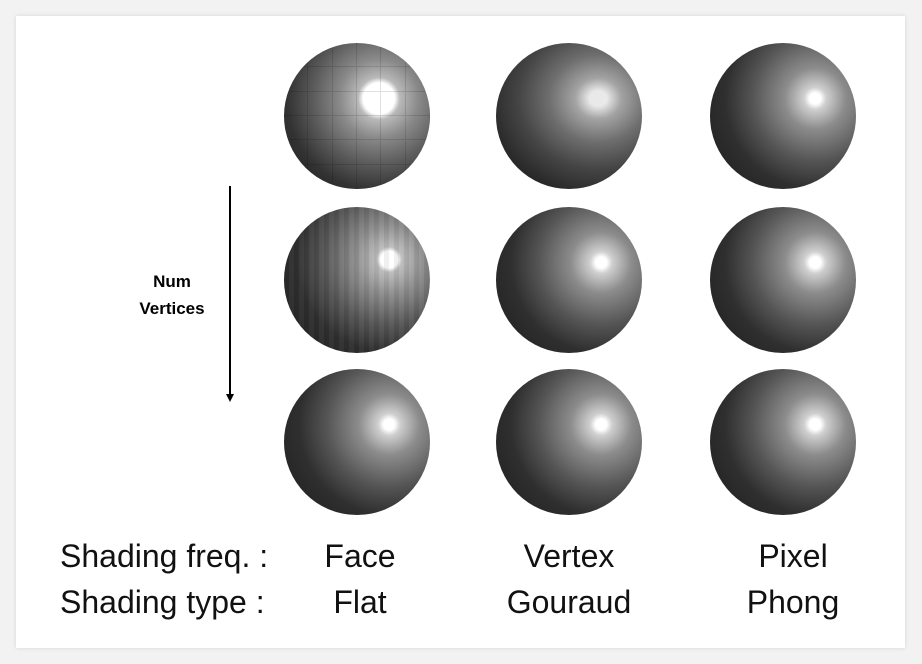 The height and width of the screenshot is (664, 922). Describe the element at coordinates (164, 556) in the screenshot. I see `shading-freq-label: Shading freq. :` at that location.